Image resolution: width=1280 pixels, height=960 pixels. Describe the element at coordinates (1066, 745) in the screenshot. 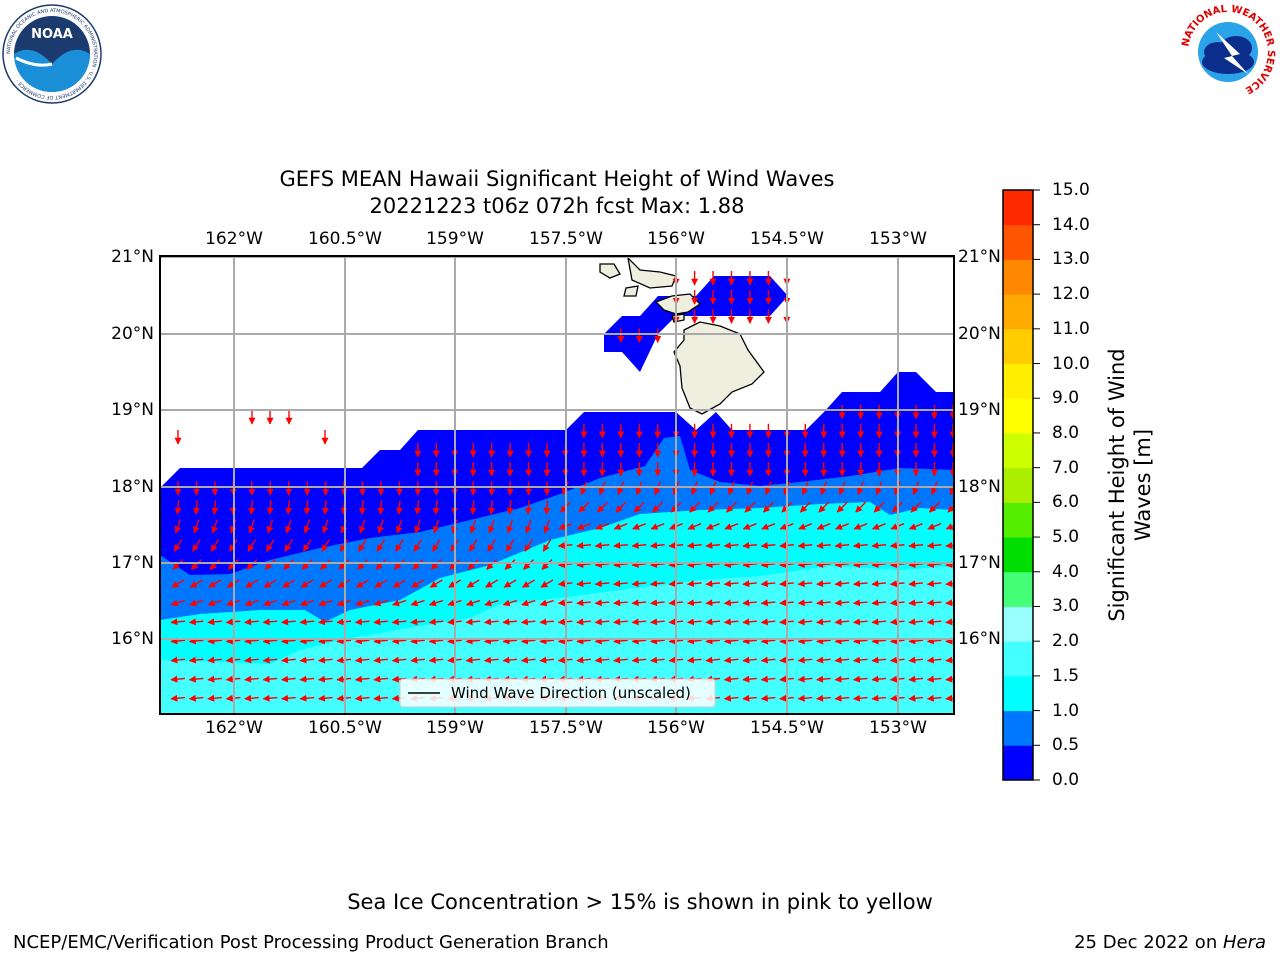

I see `colorbar-tick-label: 0.5` at that location.